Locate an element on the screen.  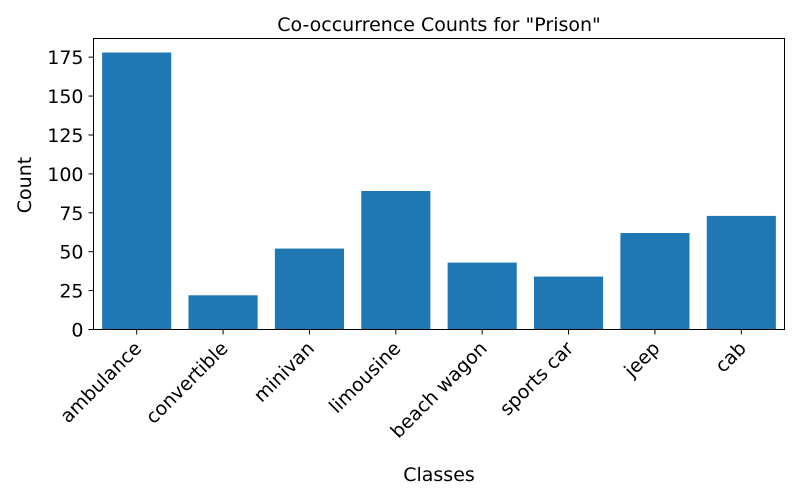
y-tick-label: 75 is located at coordinates (71, 214).